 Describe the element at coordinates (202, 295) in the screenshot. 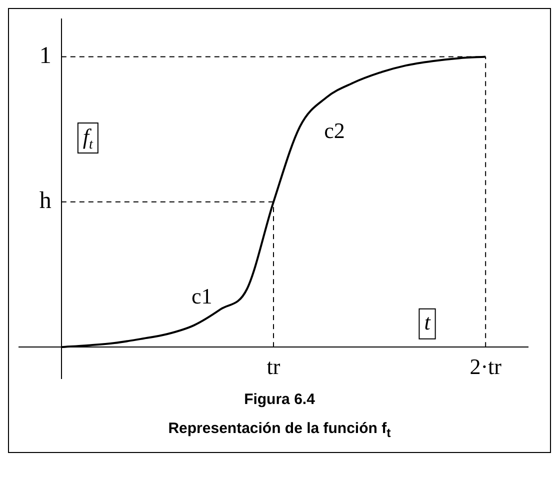

I see `annotation: c1` at that location.